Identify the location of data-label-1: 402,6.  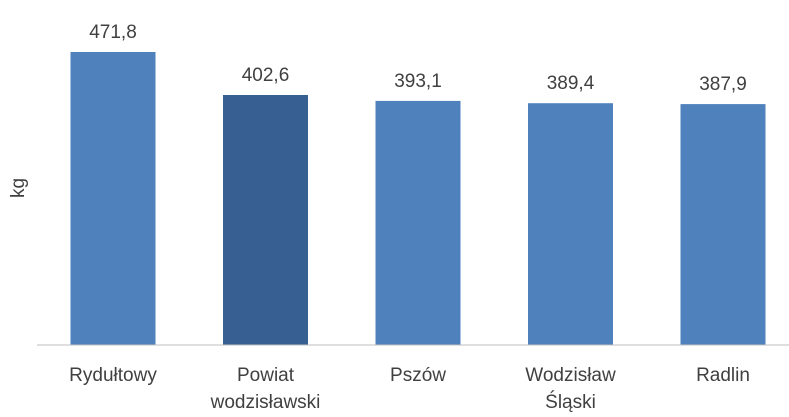
(266, 75).